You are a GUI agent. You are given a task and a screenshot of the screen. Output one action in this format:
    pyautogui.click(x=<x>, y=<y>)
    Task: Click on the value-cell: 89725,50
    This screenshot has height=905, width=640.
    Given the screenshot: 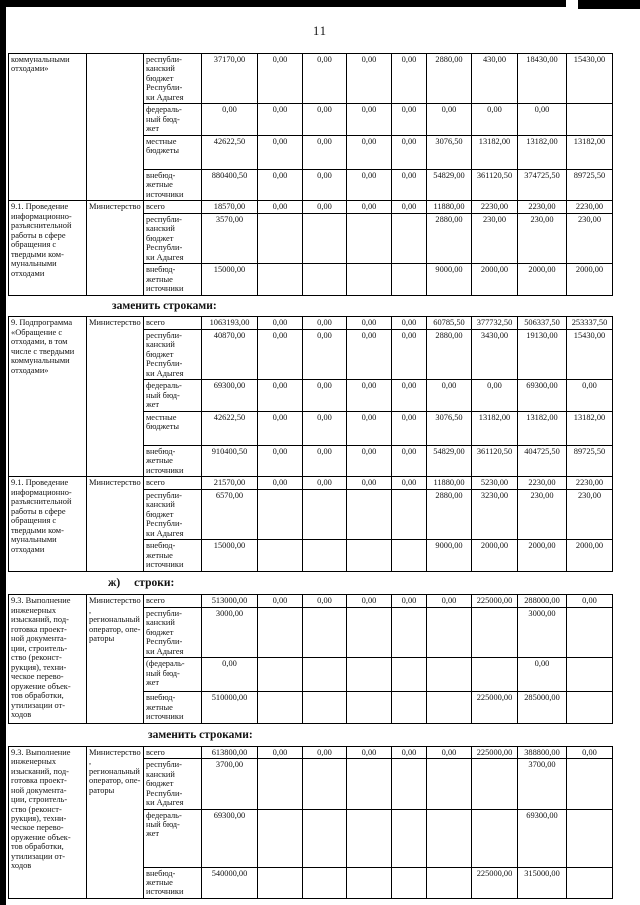 What is the action you would take?
    pyautogui.click(x=589, y=461)
    